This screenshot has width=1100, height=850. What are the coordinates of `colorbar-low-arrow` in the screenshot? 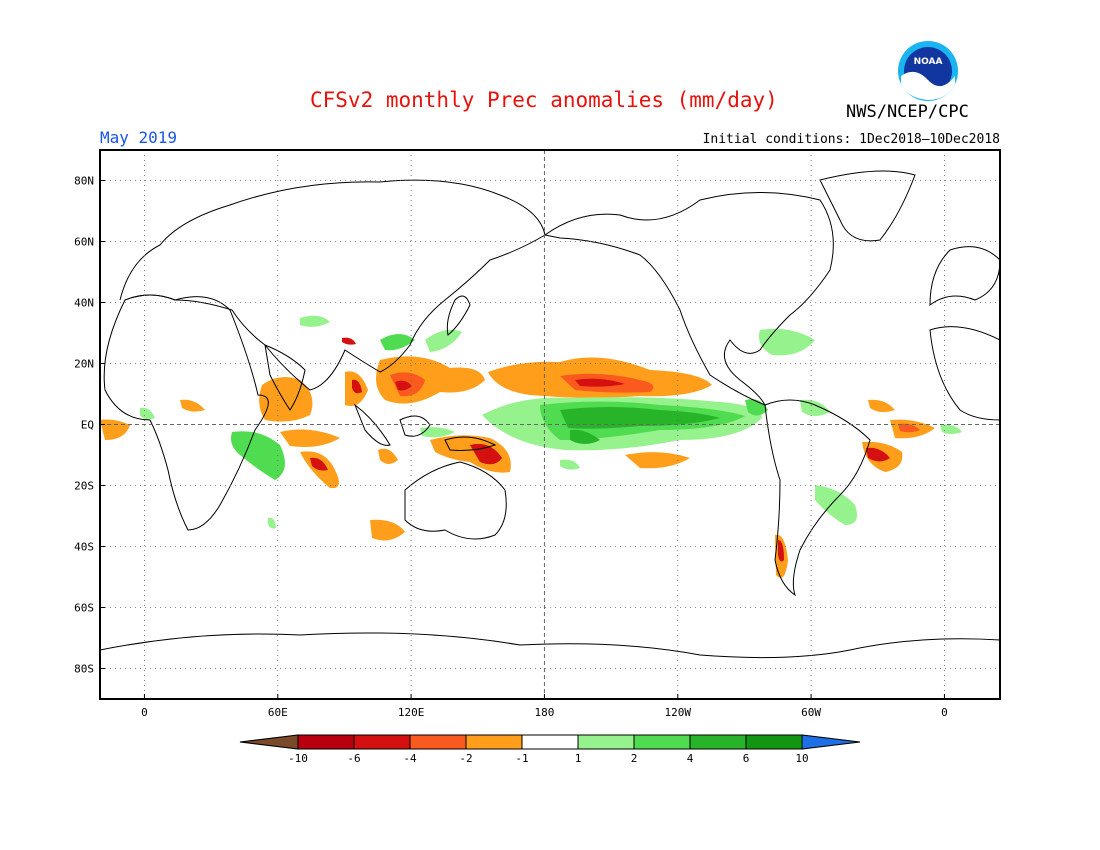 It's located at (269, 742).